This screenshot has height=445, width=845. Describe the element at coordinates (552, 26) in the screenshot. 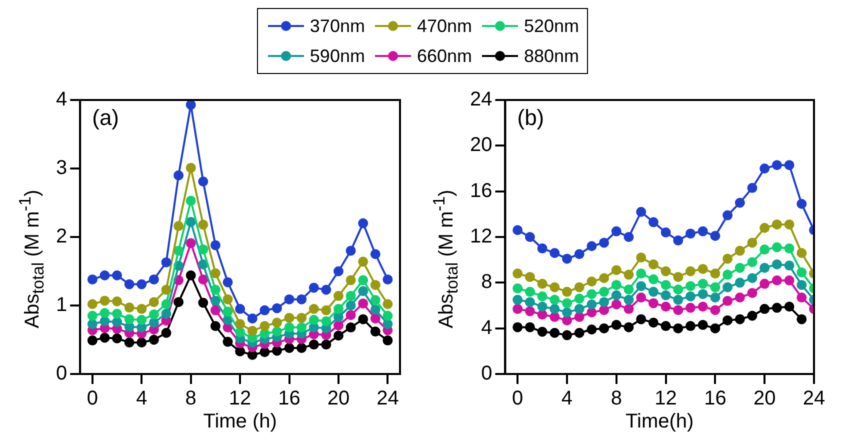

I see `legend-label: 520nm` at that location.